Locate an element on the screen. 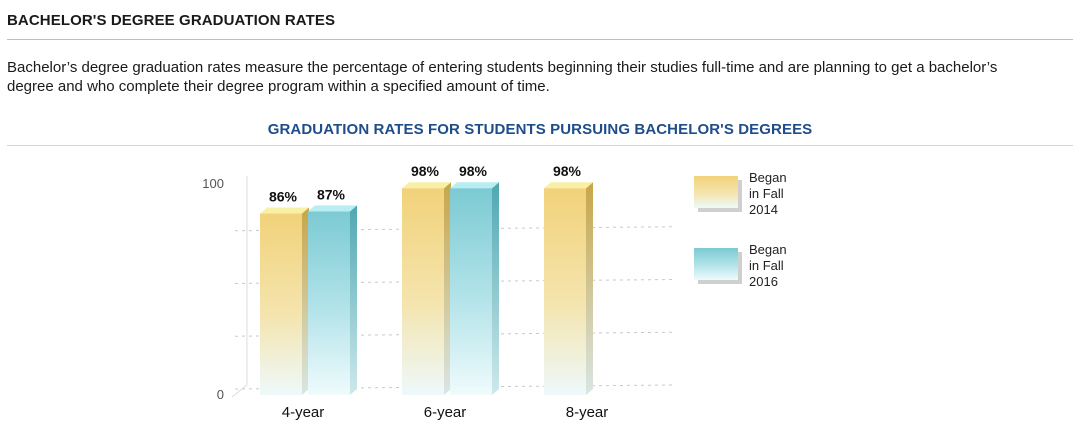 The image size is (1080, 431). x-tick-label: 6-year is located at coordinates (445, 412).